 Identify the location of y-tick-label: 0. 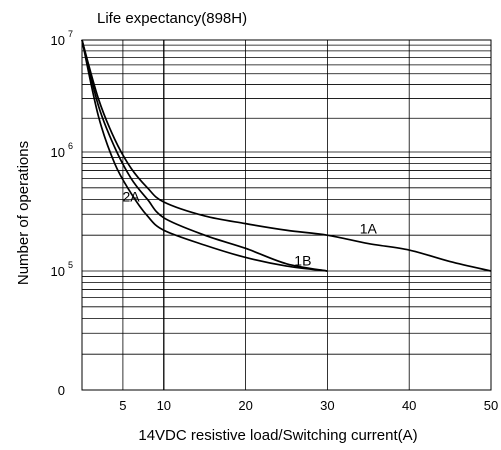
(61, 390).